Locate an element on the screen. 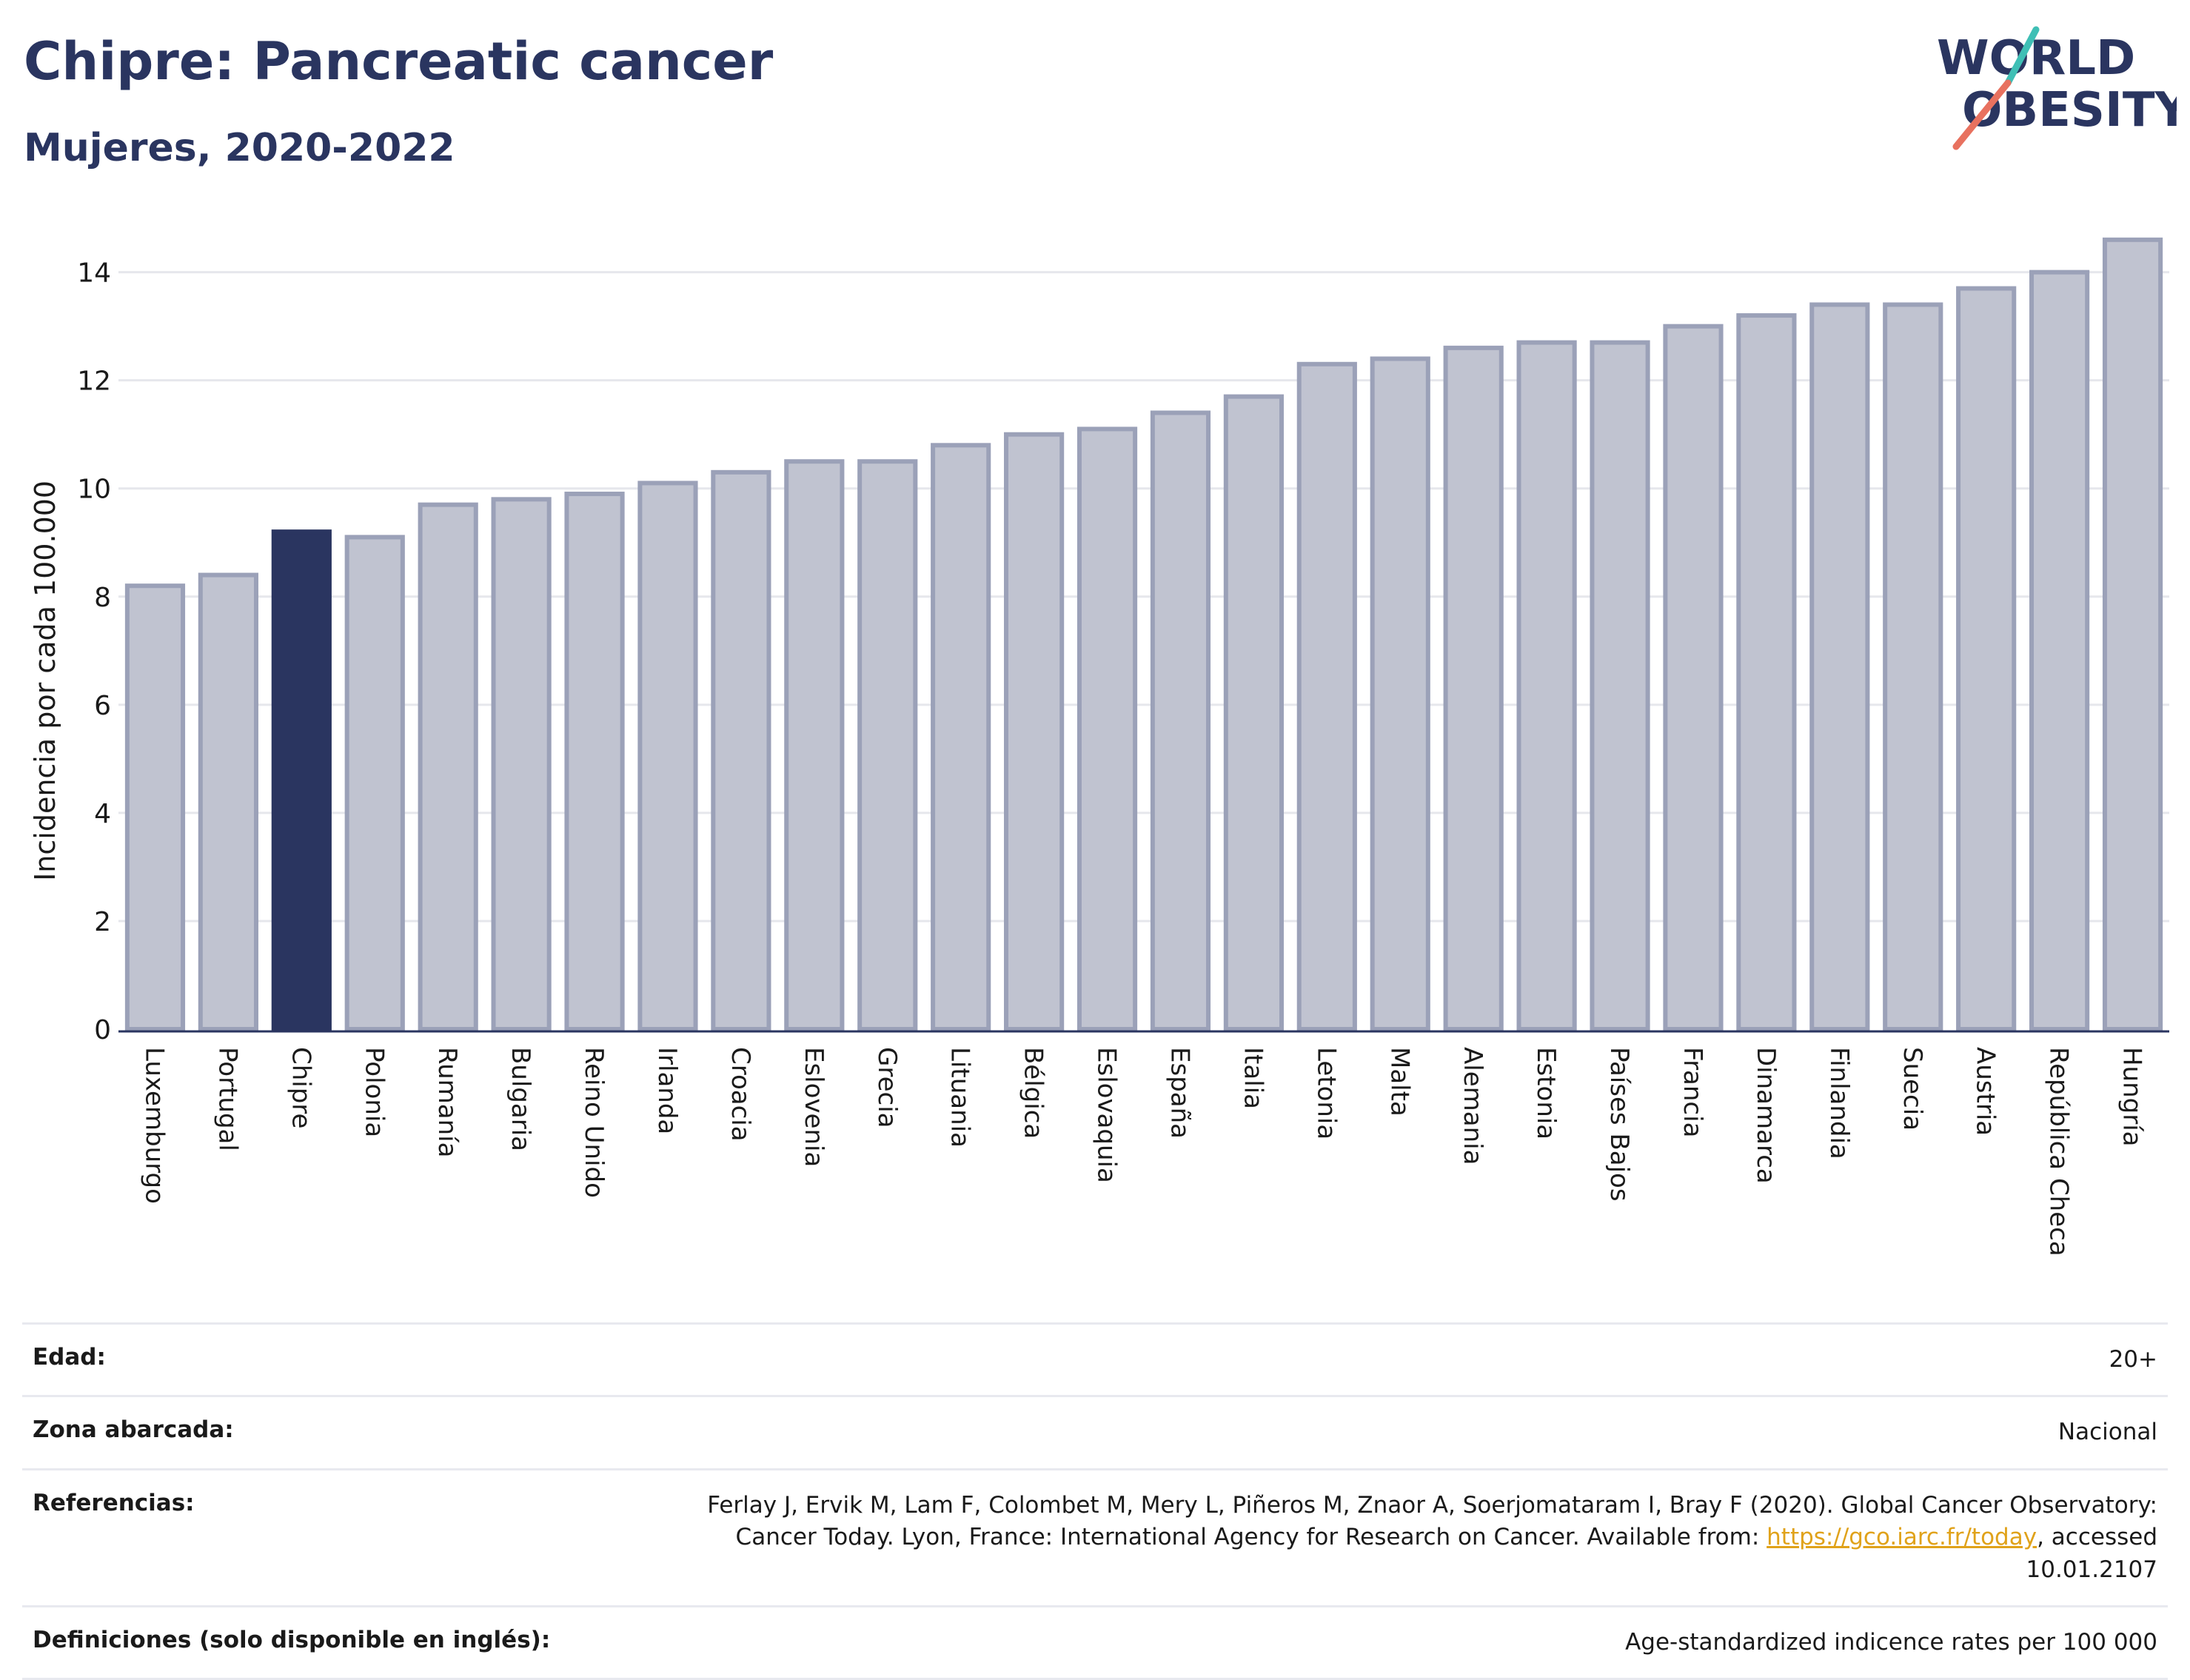 The image size is (2190, 1680). info-value-age: 20+ is located at coordinates (2133, 1359).